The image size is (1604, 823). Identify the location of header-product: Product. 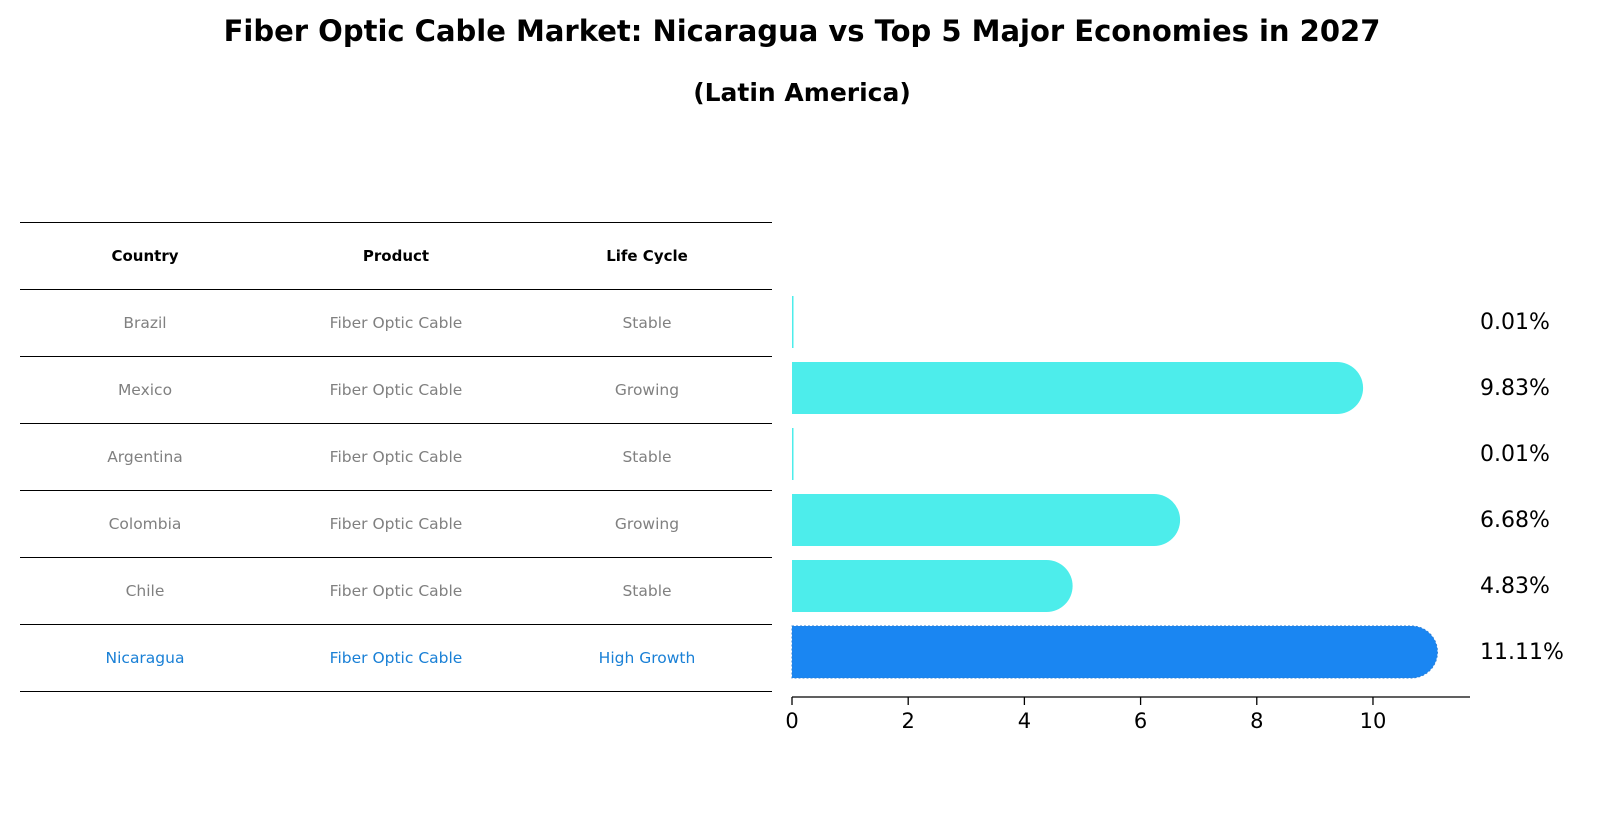
(396, 256).